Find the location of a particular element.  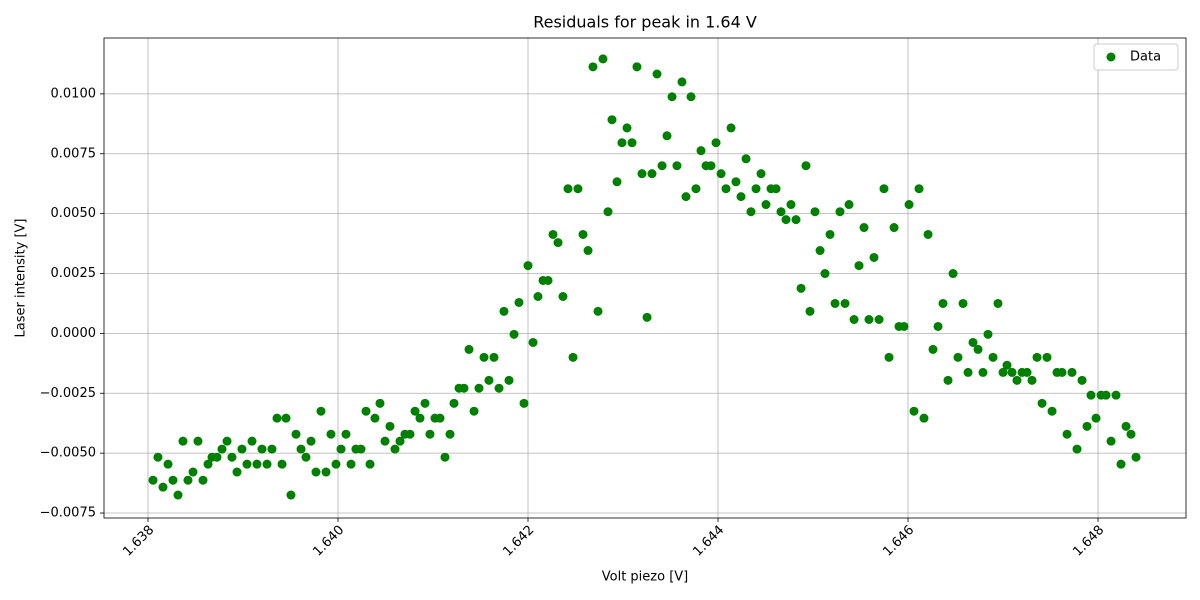

x-tick-label: 1.642 is located at coordinates (518, 541).